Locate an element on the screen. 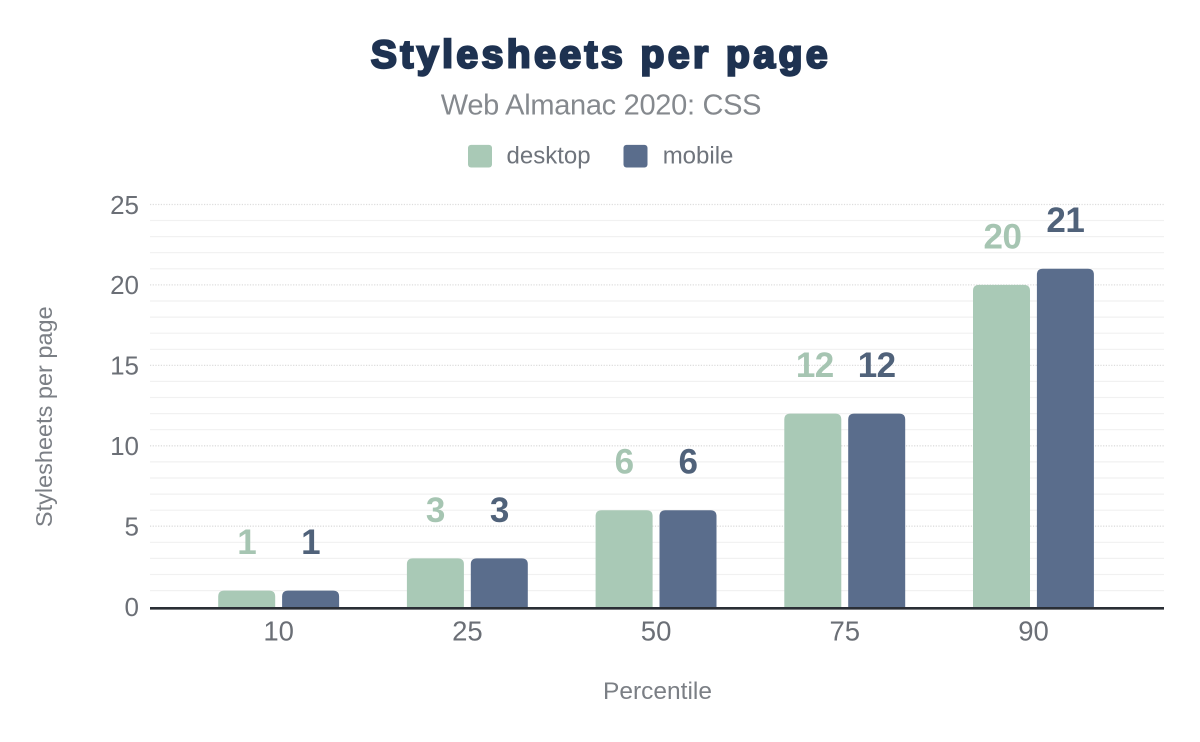 Image resolution: width=1200 pixels, height=742 pixels. svg-text: Percentile is located at coordinates (657, 691).